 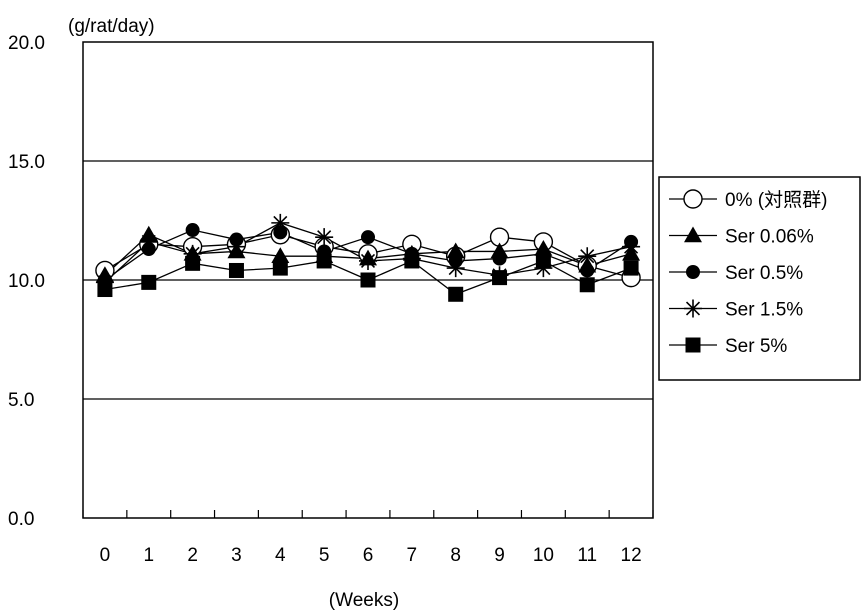 I want to click on x-tick-label: 3, so click(x=236, y=555).